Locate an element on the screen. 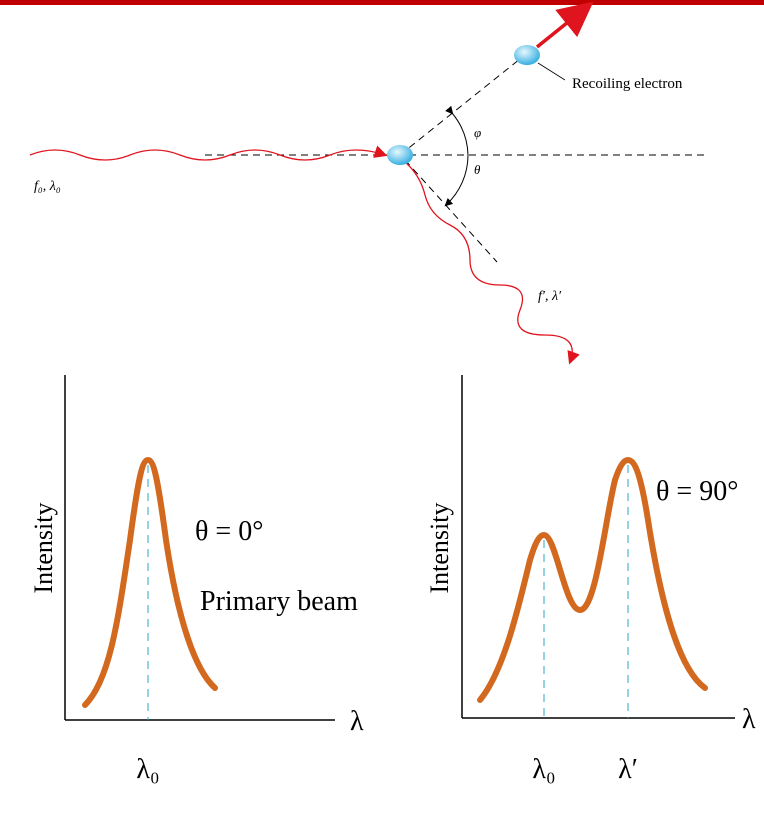 This screenshot has width=764, height=825. leader is located at coordinates (551, 71).